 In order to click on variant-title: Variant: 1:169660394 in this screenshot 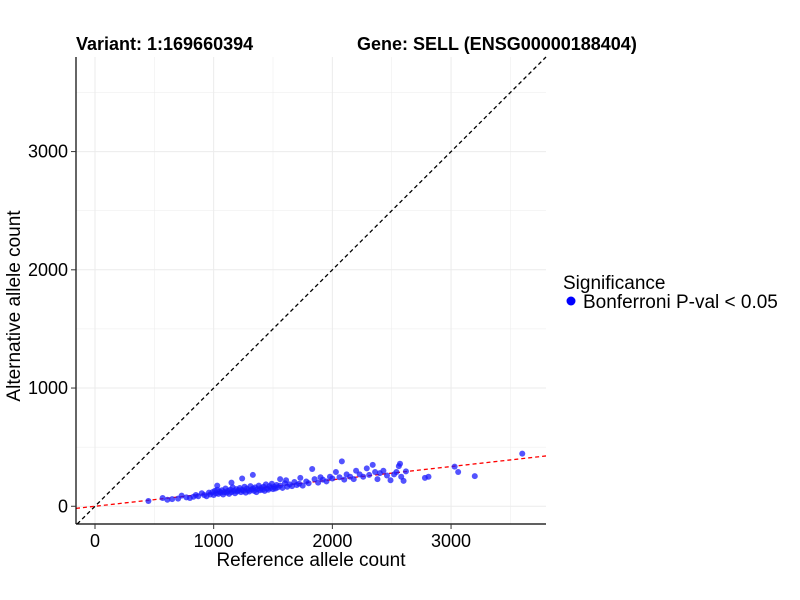, I will do `click(164, 44)`.